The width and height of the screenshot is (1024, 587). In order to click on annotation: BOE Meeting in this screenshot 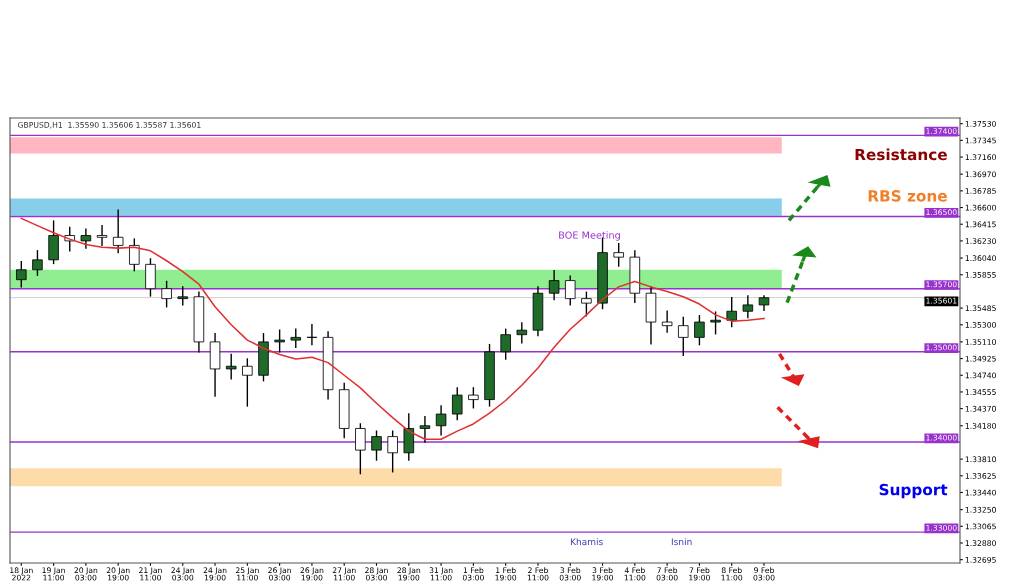, I will do `click(589, 236)`.